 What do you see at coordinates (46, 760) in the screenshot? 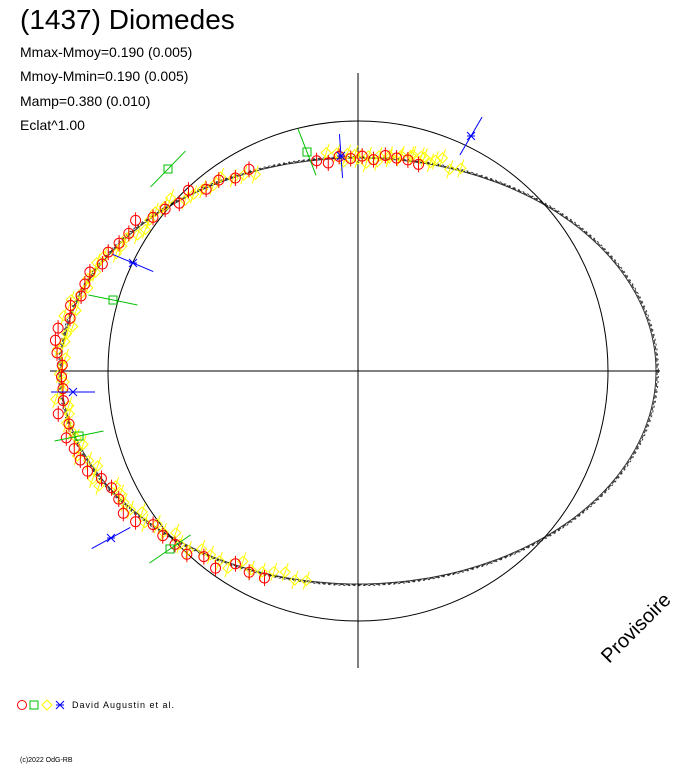
I see `copyright-credit: (c)2022 OdG-RB` at bounding box center [46, 760].